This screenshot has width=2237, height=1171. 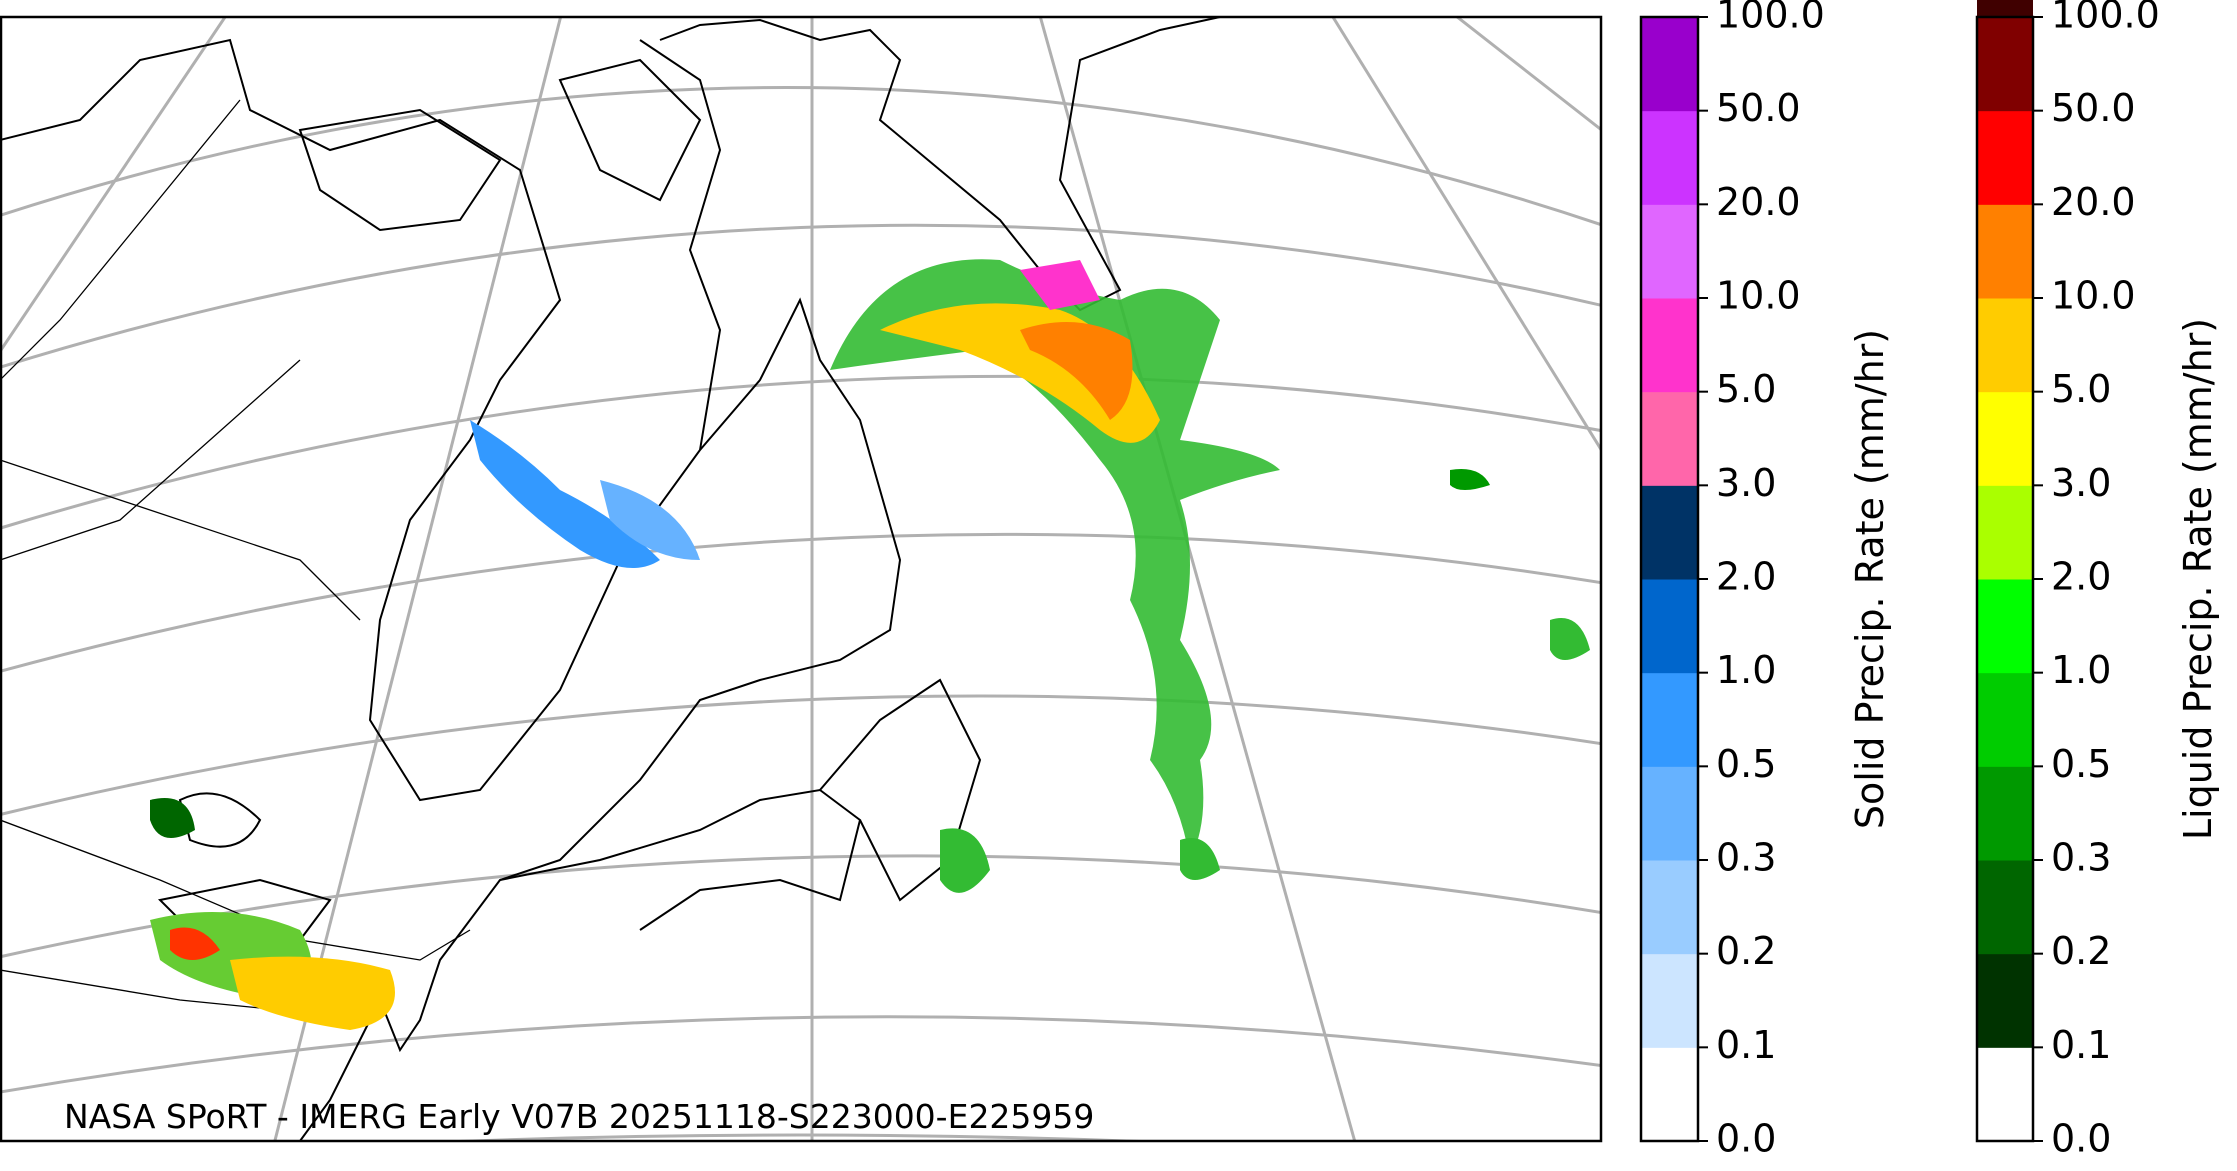 I want to click on colorbar-label: Solid Precip. Rate (mm/hr), so click(x=1870, y=579).